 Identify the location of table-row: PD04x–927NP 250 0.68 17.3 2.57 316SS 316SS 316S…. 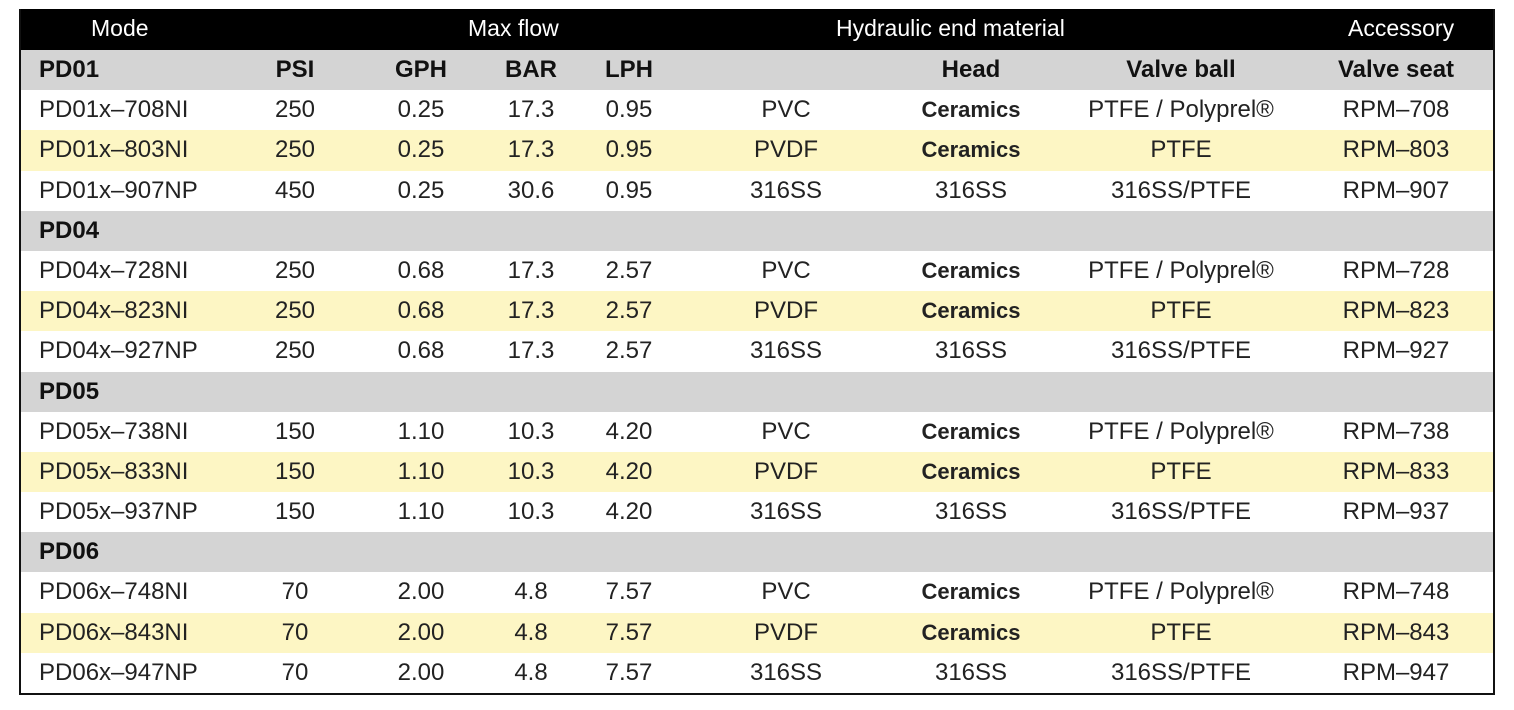
(757, 351).